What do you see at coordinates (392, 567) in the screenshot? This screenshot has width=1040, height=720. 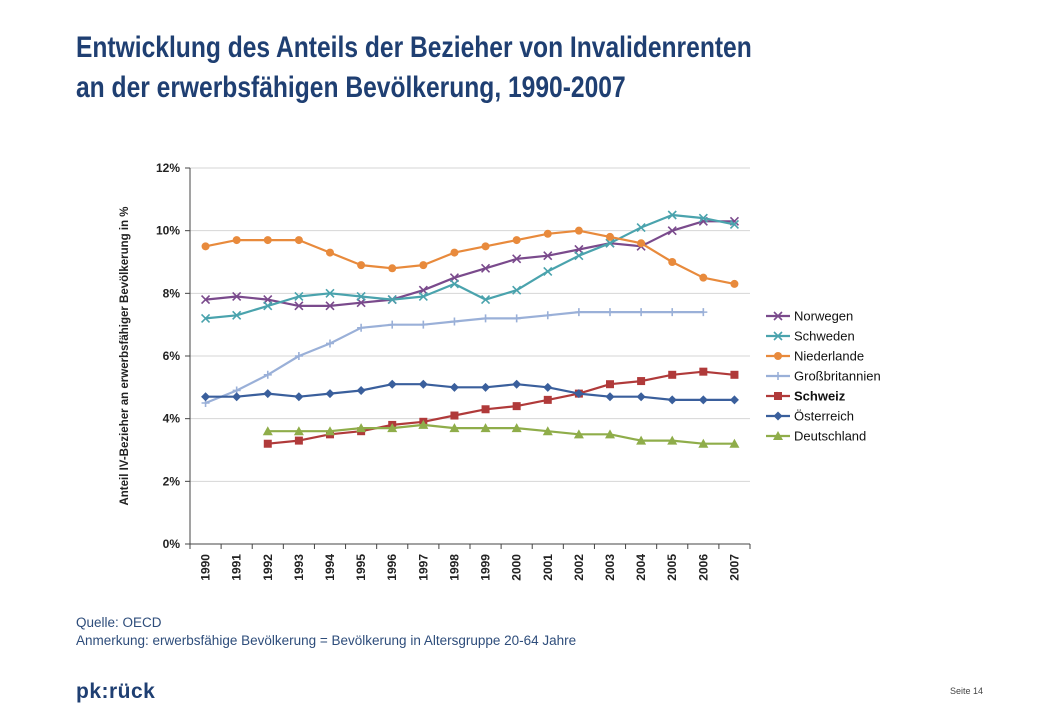 I see `x-tick-label: 1996` at bounding box center [392, 567].